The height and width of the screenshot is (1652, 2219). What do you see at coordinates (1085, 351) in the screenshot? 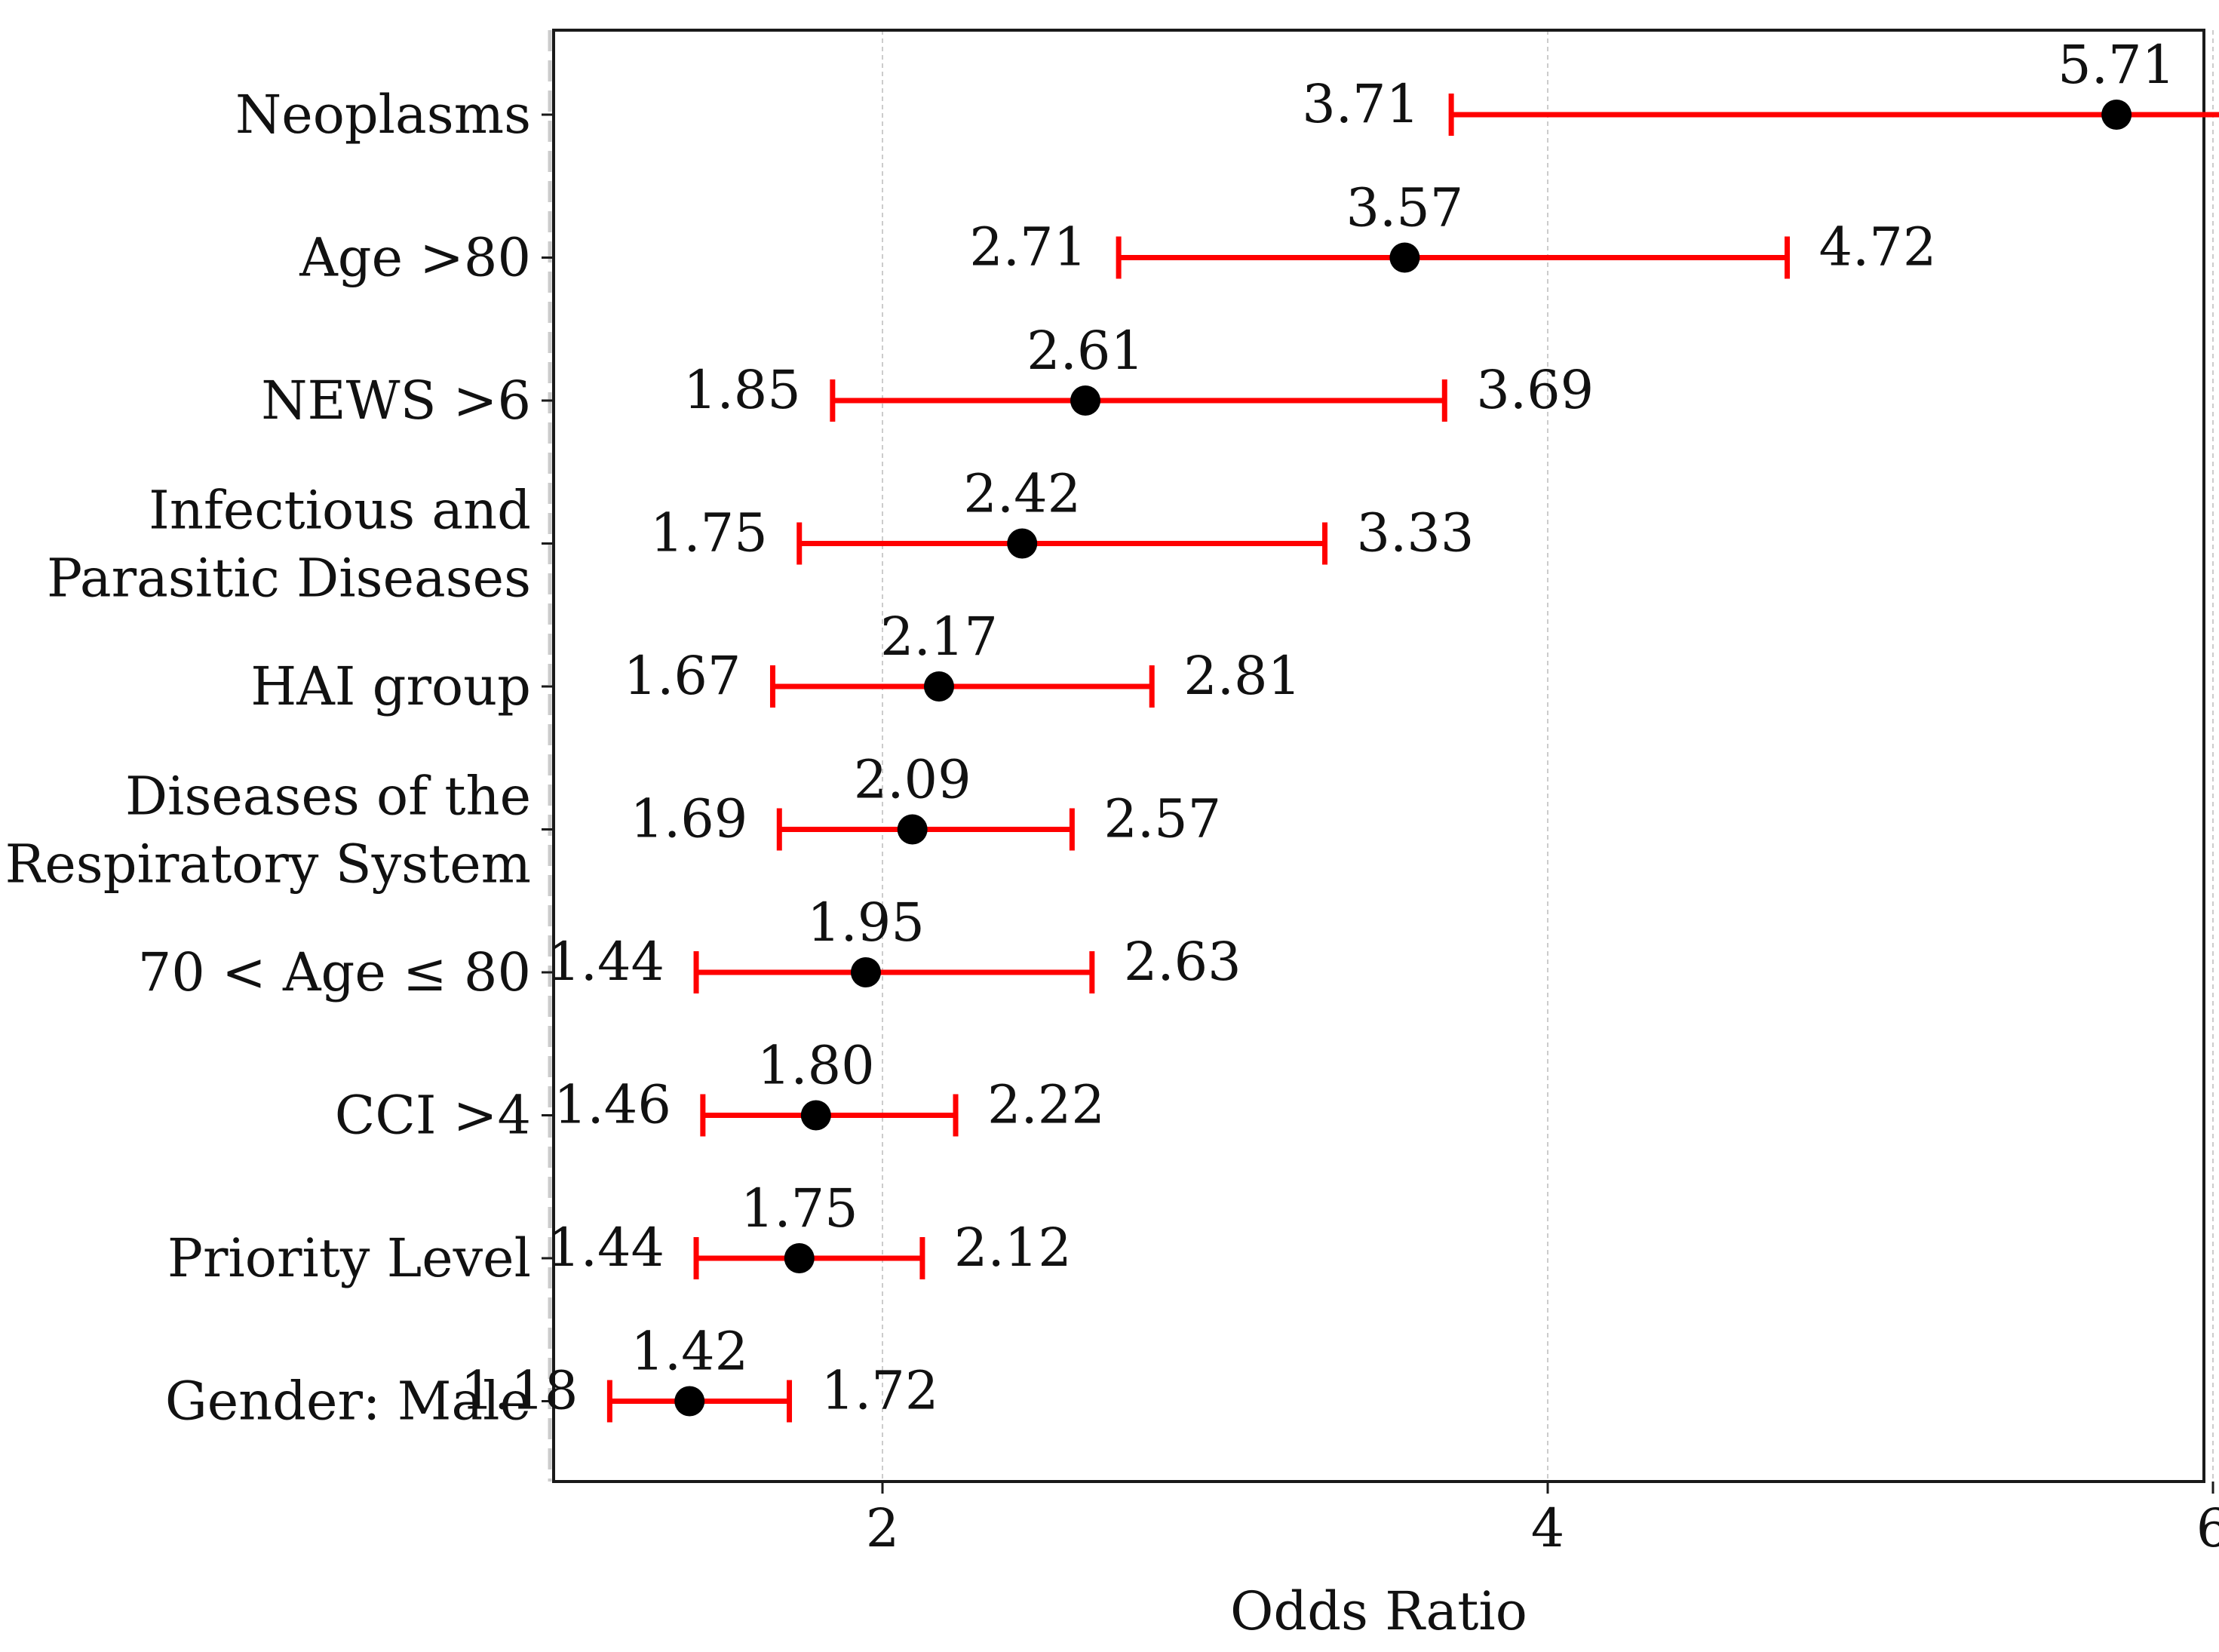
I see `or-value-label: 2.61` at bounding box center [1085, 351].